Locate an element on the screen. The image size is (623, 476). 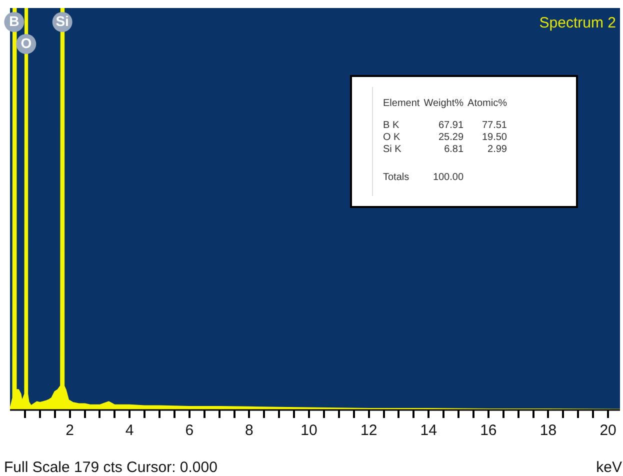
text: Full Scale 179 cts Cursor: 0.000 is located at coordinates (111, 467).